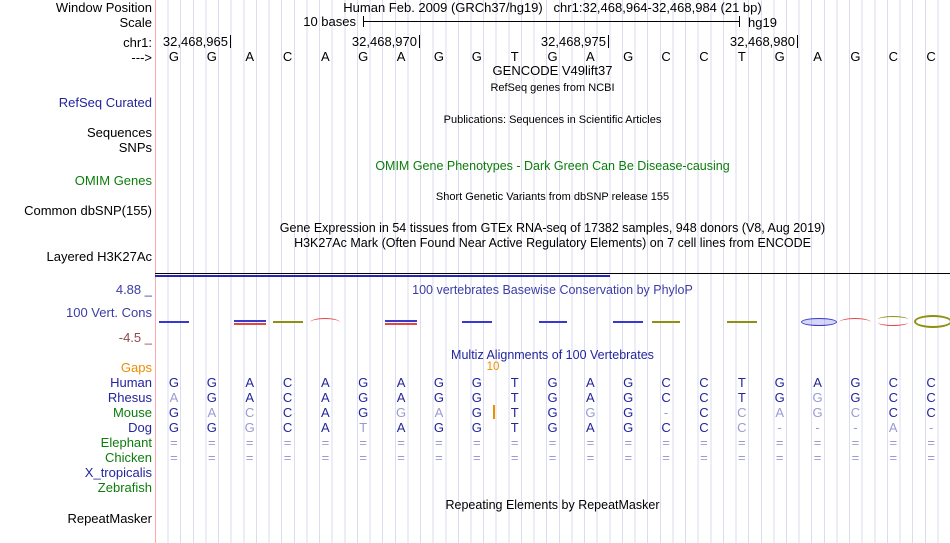  I want to click on common-dbsnp-label: Common dbSNP(155), so click(88, 210).